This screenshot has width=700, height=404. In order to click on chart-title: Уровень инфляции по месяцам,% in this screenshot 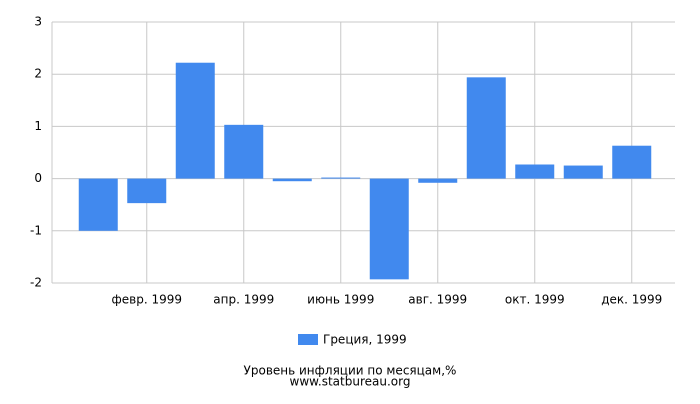, I will do `click(350, 371)`.